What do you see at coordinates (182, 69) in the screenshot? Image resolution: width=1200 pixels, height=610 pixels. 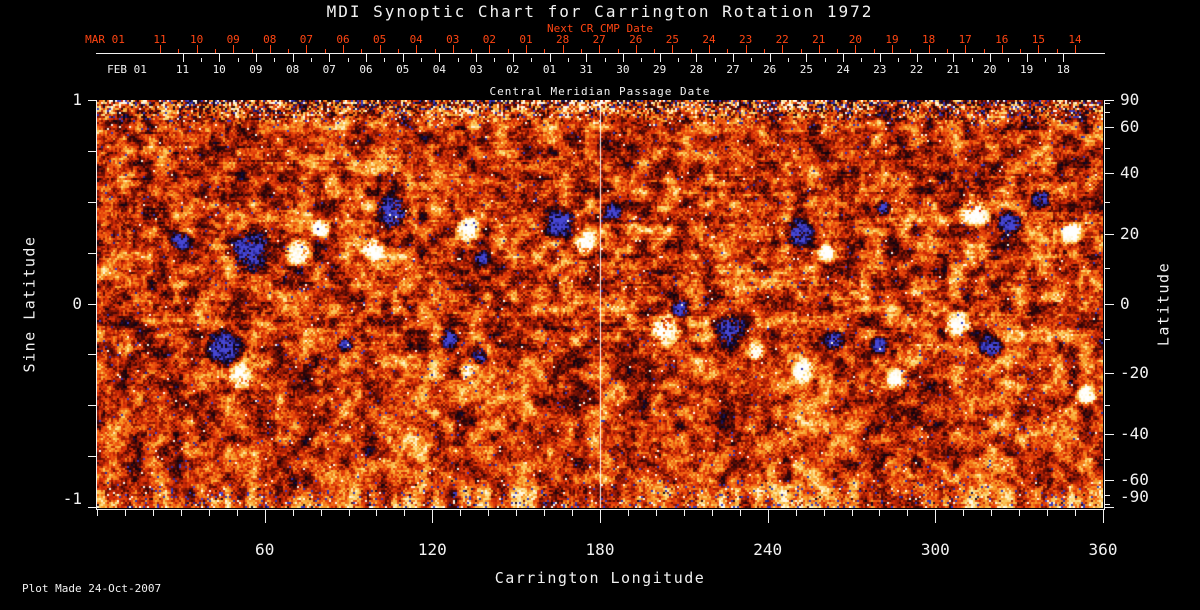 I see `cmp-day-label: 11` at bounding box center [182, 69].